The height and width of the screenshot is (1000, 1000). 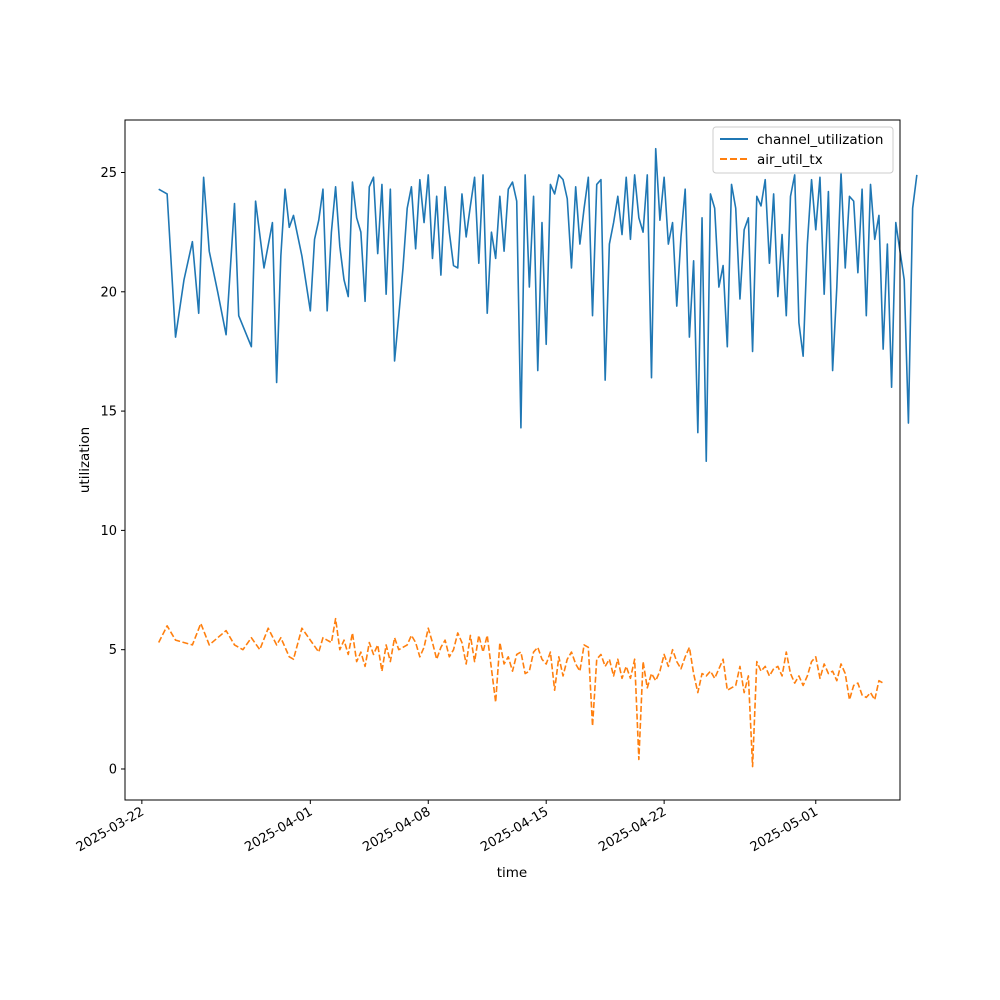 I want to click on y-tick-label: 25, so click(x=108, y=173).